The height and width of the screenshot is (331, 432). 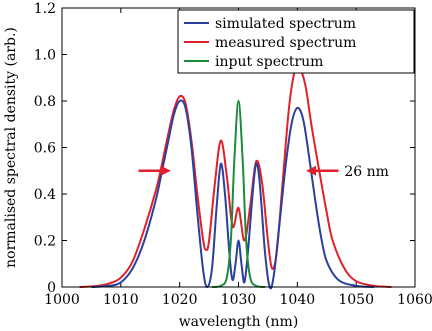 What do you see at coordinates (45, 56) in the screenshot?
I see `y-tick-label: 1.0` at bounding box center [45, 56].